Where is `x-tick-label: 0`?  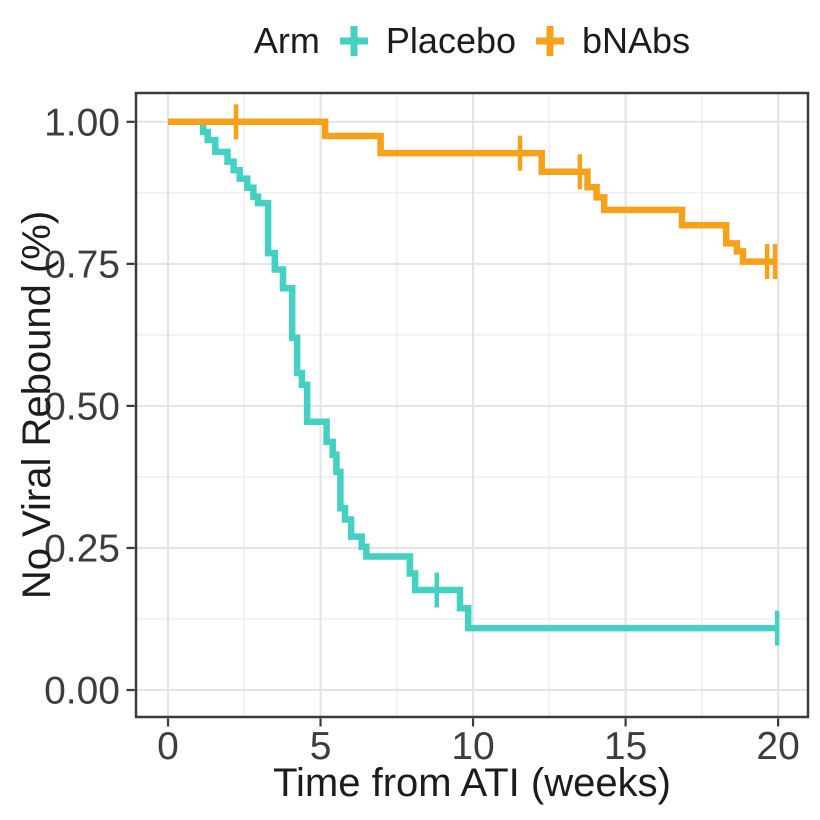 x-tick-label: 0 is located at coordinates (168, 746).